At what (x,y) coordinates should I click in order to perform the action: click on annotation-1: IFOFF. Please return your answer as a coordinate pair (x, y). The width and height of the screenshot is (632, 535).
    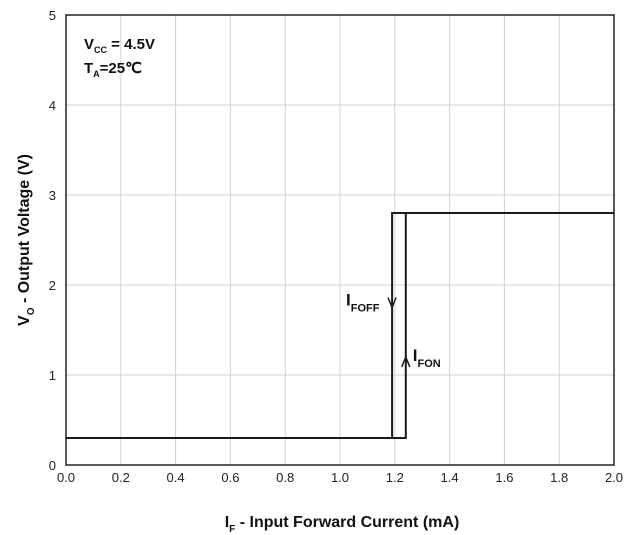
    Looking at the image, I should click on (371, 303).